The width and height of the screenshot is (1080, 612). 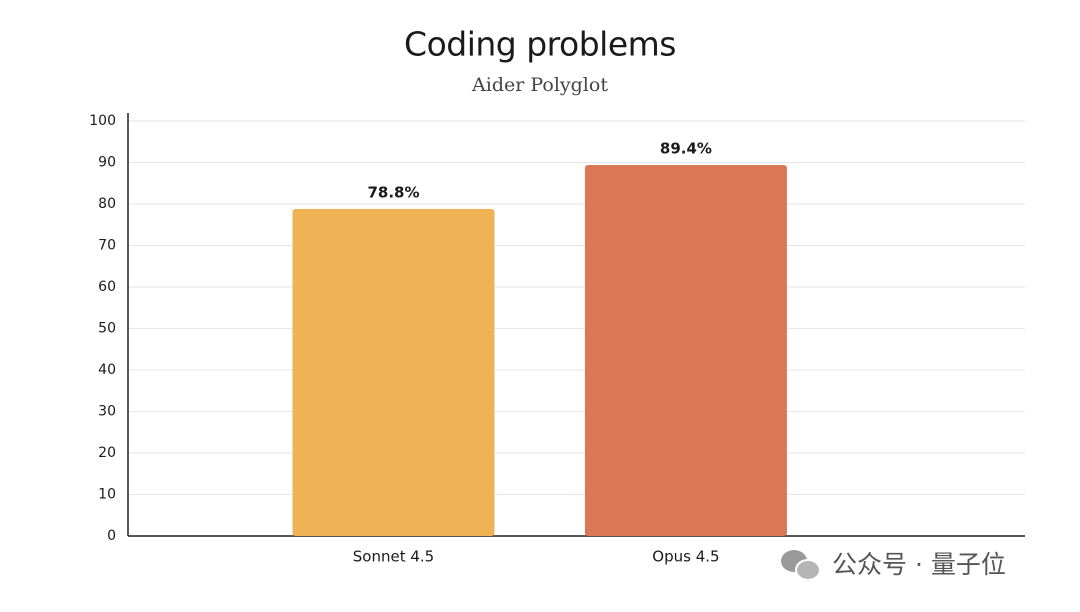 What do you see at coordinates (102, 121) in the screenshot?
I see `y-tick-label: 100` at bounding box center [102, 121].